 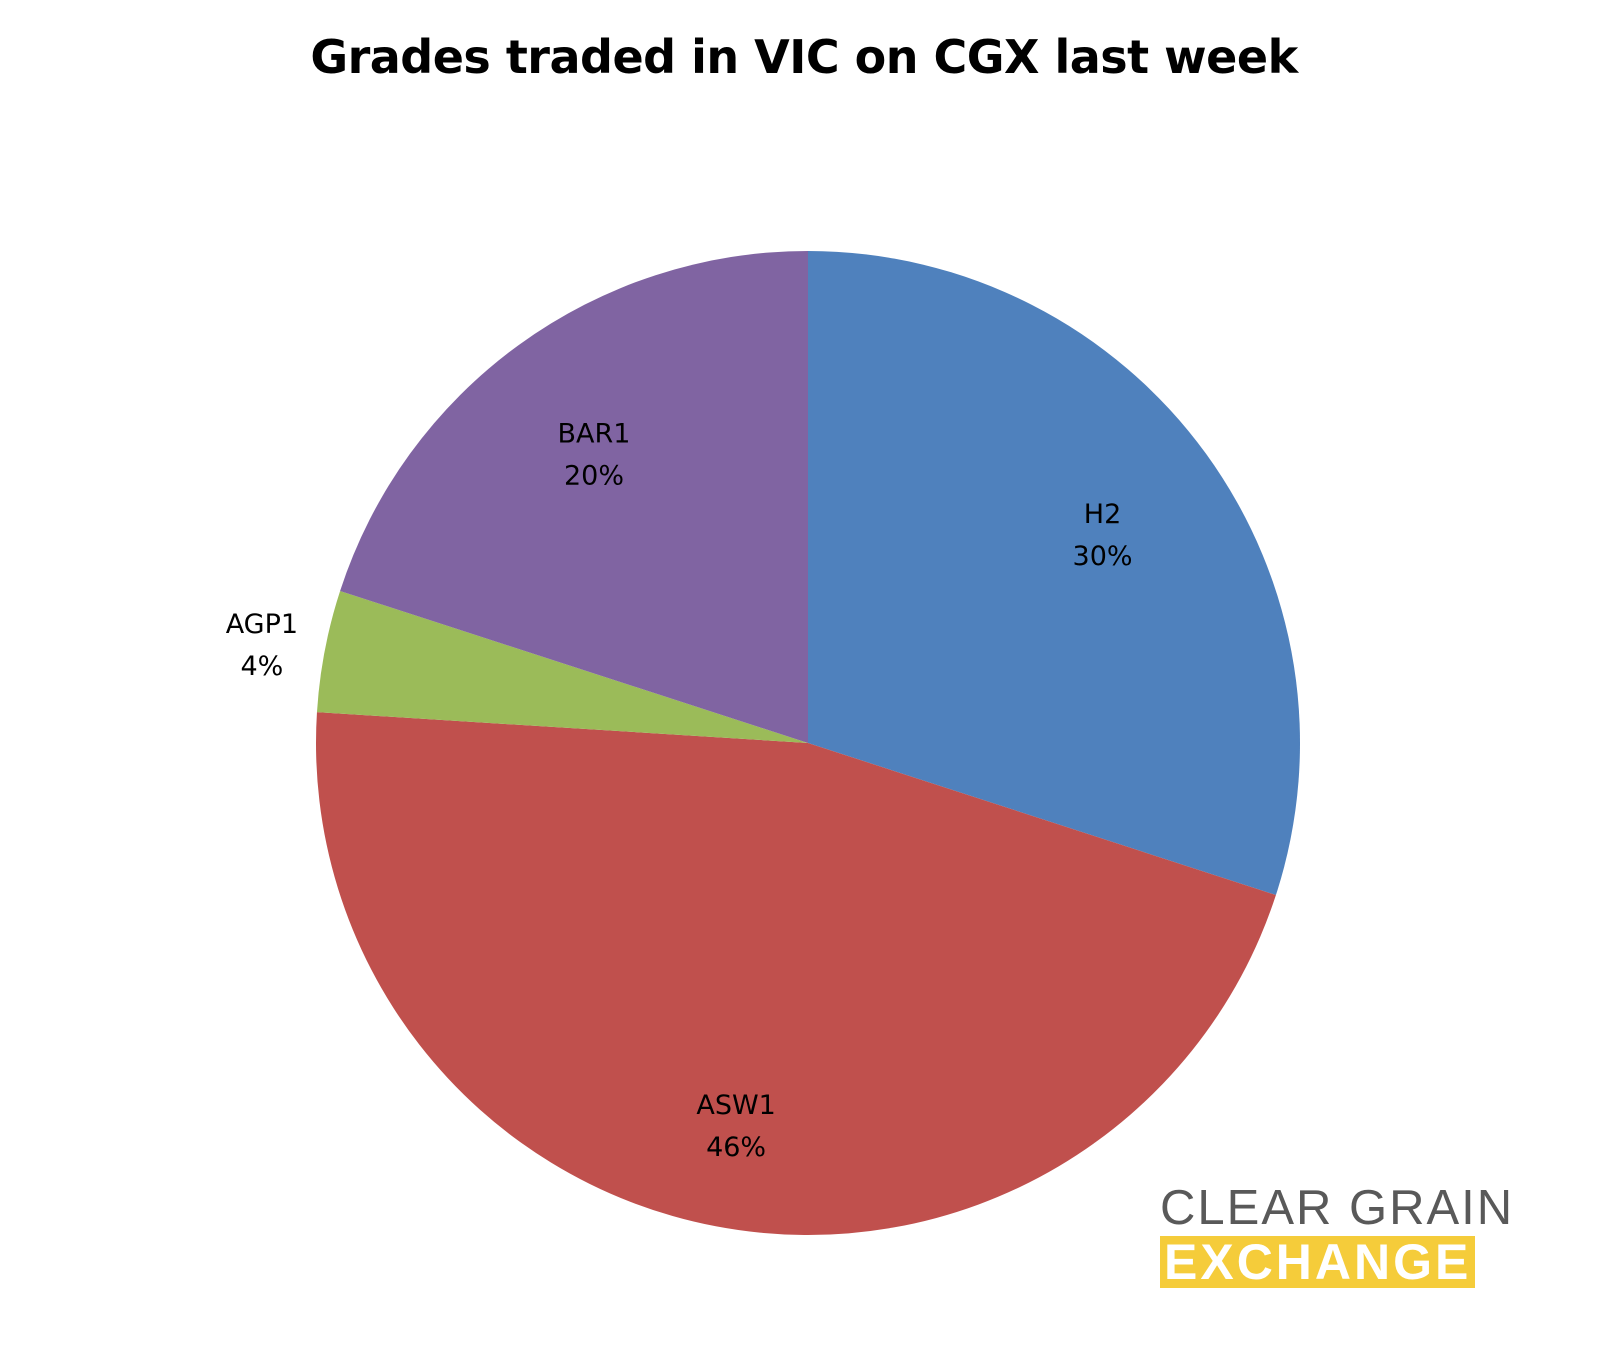 What do you see at coordinates (261, 666) in the screenshot?
I see `slice-value-agp1: 4%` at bounding box center [261, 666].